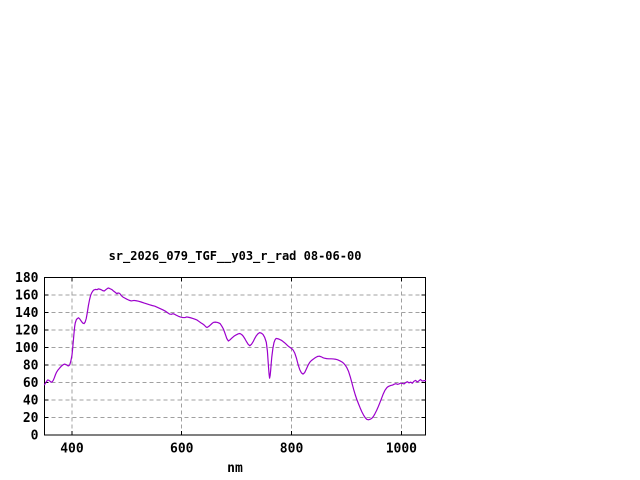  I want to click on y-tick-label: 60, so click(31, 383).